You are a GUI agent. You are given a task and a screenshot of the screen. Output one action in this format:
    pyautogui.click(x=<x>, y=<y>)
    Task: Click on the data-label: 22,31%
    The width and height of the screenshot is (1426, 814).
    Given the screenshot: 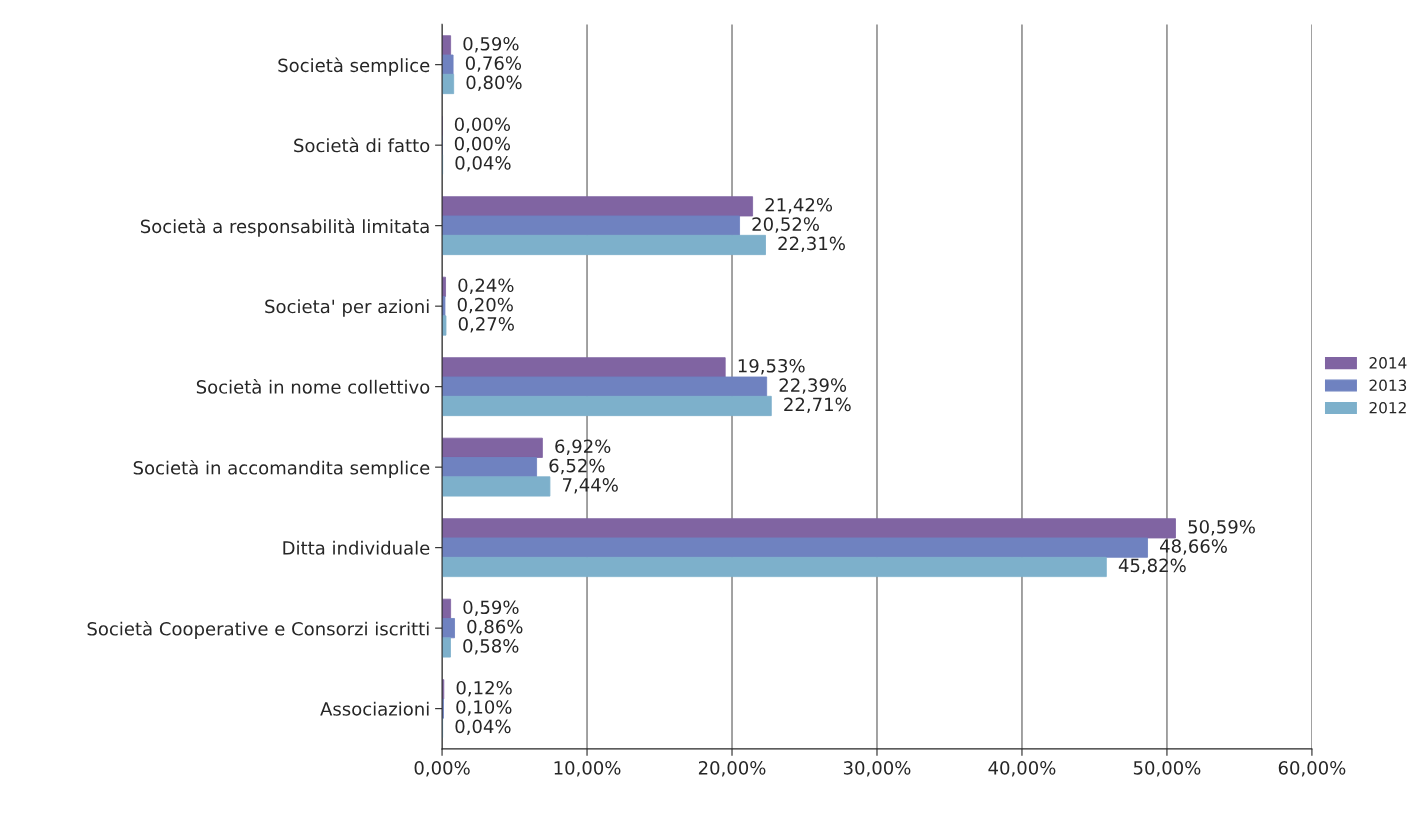 What is the action you would take?
    pyautogui.click(x=811, y=244)
    